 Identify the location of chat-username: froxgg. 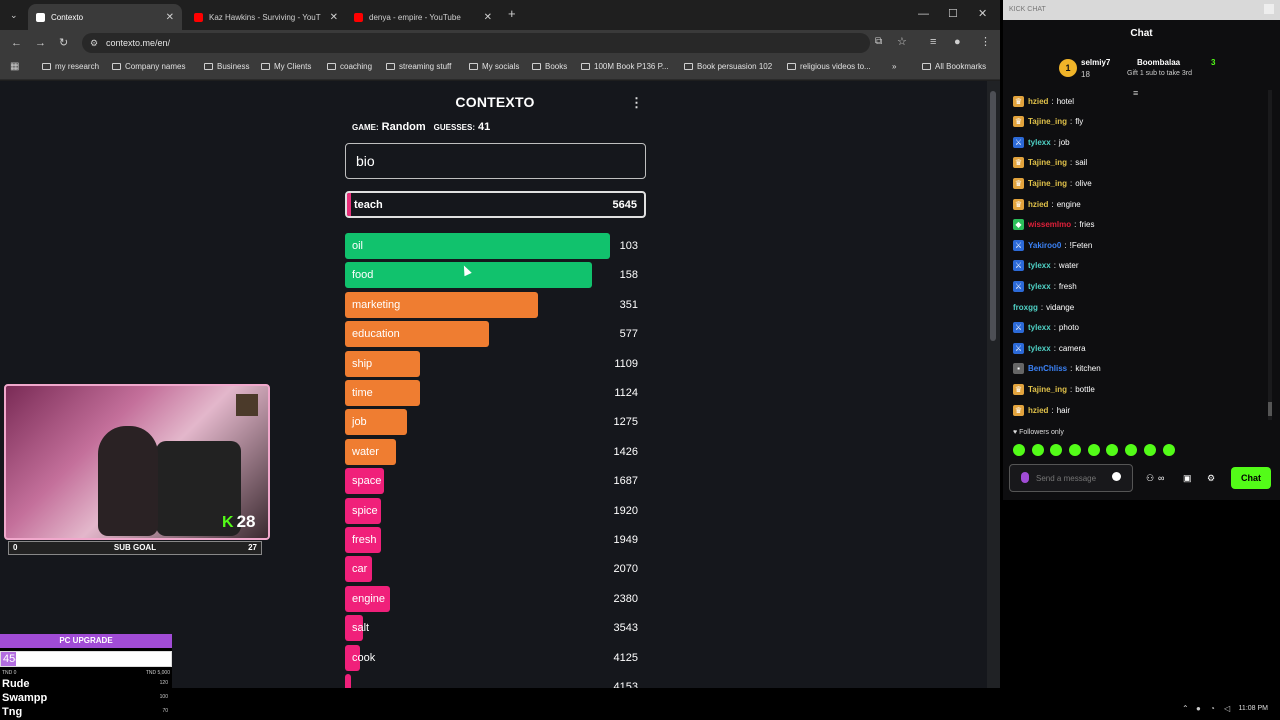
(1025, 307).